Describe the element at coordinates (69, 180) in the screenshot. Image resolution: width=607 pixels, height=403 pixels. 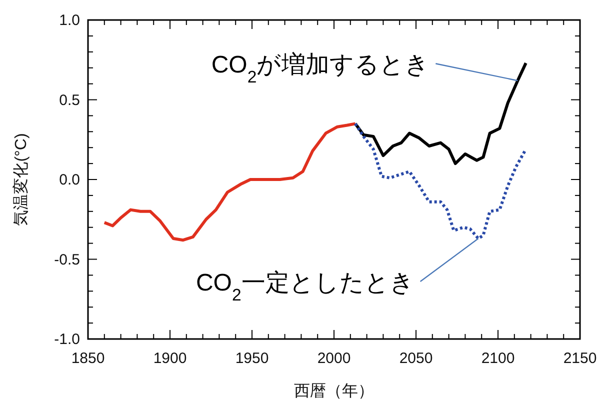
I see `y-tick-label: 0.0` at that location.